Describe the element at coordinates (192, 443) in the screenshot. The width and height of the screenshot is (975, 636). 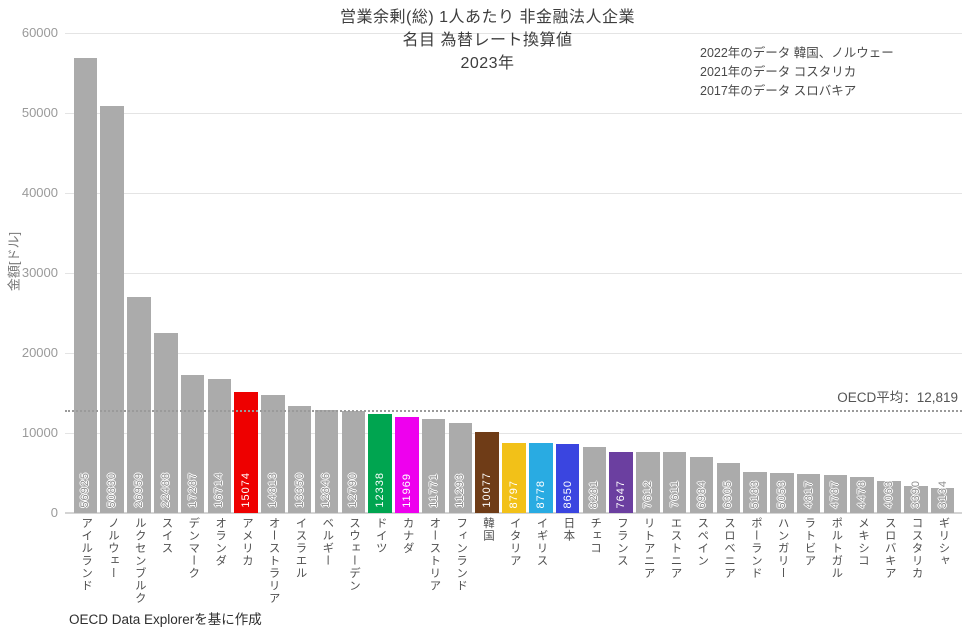
I see `bar-4: 17287` at that location.